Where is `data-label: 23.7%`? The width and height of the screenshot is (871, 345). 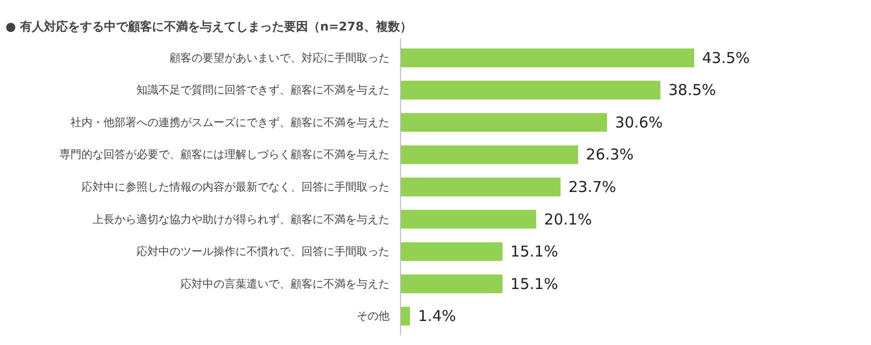 data-label: 23.7% is located at coordinates (592, 187).